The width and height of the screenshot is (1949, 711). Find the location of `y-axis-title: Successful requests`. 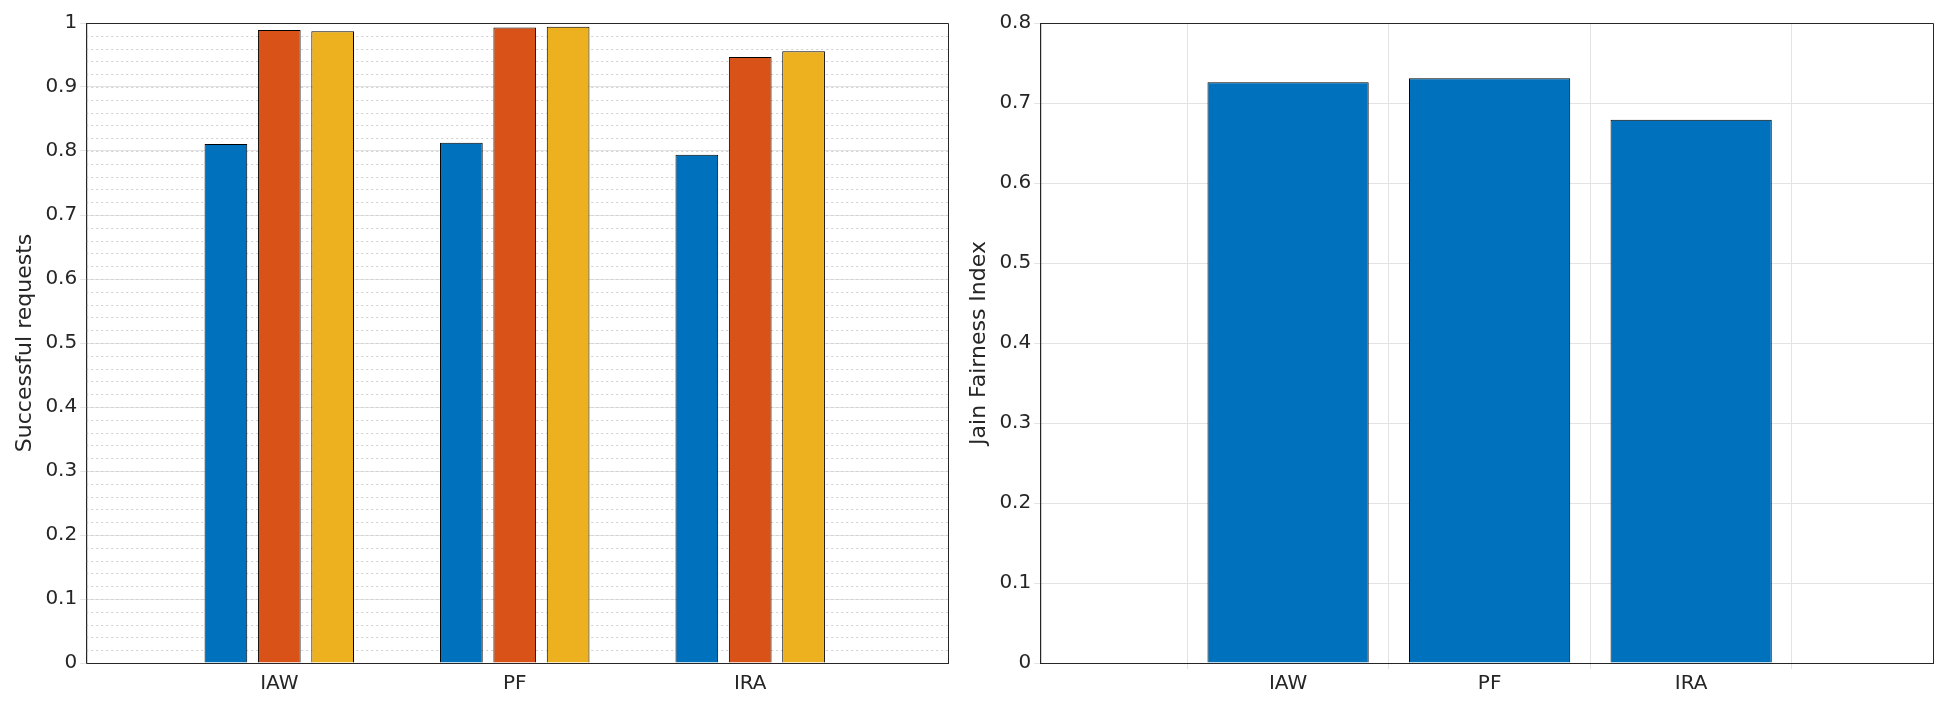

y-axis-title: Successful requests is located at coordinates (23, 343).